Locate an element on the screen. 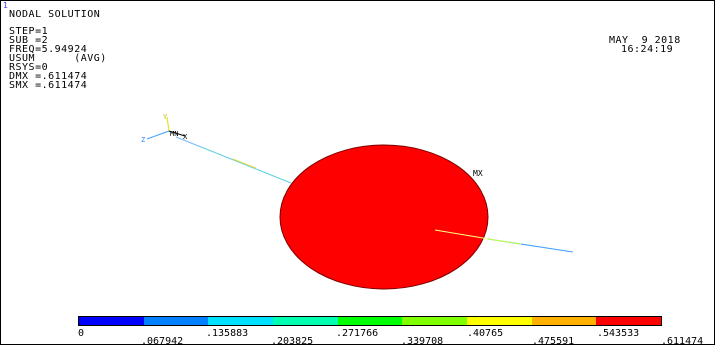 This screenshot has width=715, height=345. window-number: 1 is located at coordinates (5, 5).